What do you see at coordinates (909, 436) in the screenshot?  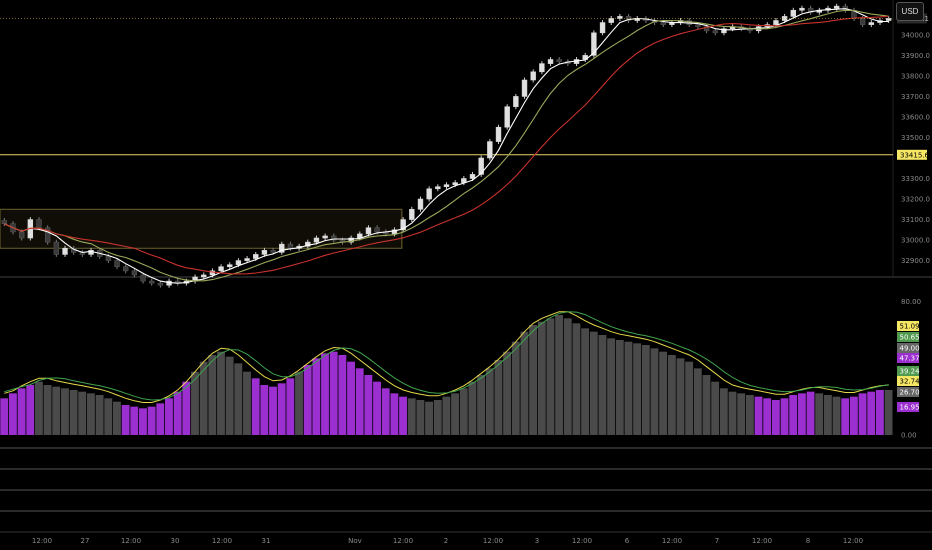 I see `oscillator-tick-label: 0.00` at bounding box center [909, 436].